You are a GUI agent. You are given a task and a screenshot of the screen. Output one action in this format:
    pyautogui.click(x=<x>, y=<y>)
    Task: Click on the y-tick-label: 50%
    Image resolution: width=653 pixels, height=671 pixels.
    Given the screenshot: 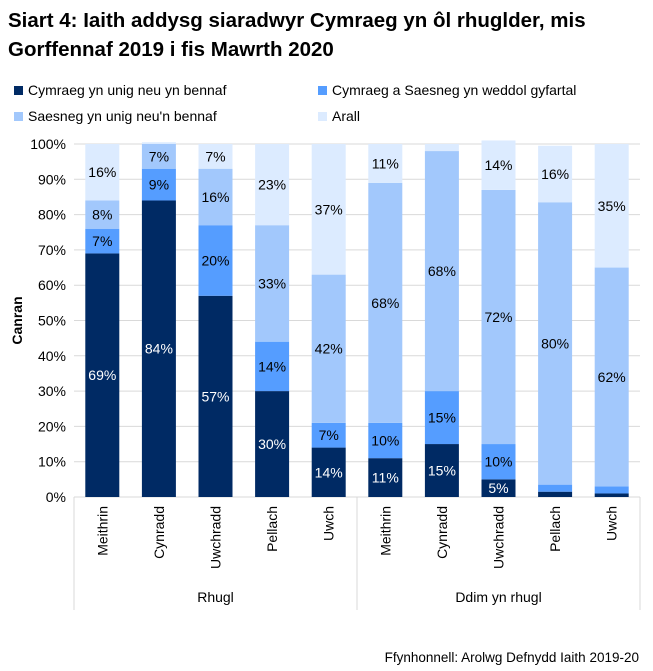 What is the action you would take?
    pyautogui.click(x=52, y=321)
    